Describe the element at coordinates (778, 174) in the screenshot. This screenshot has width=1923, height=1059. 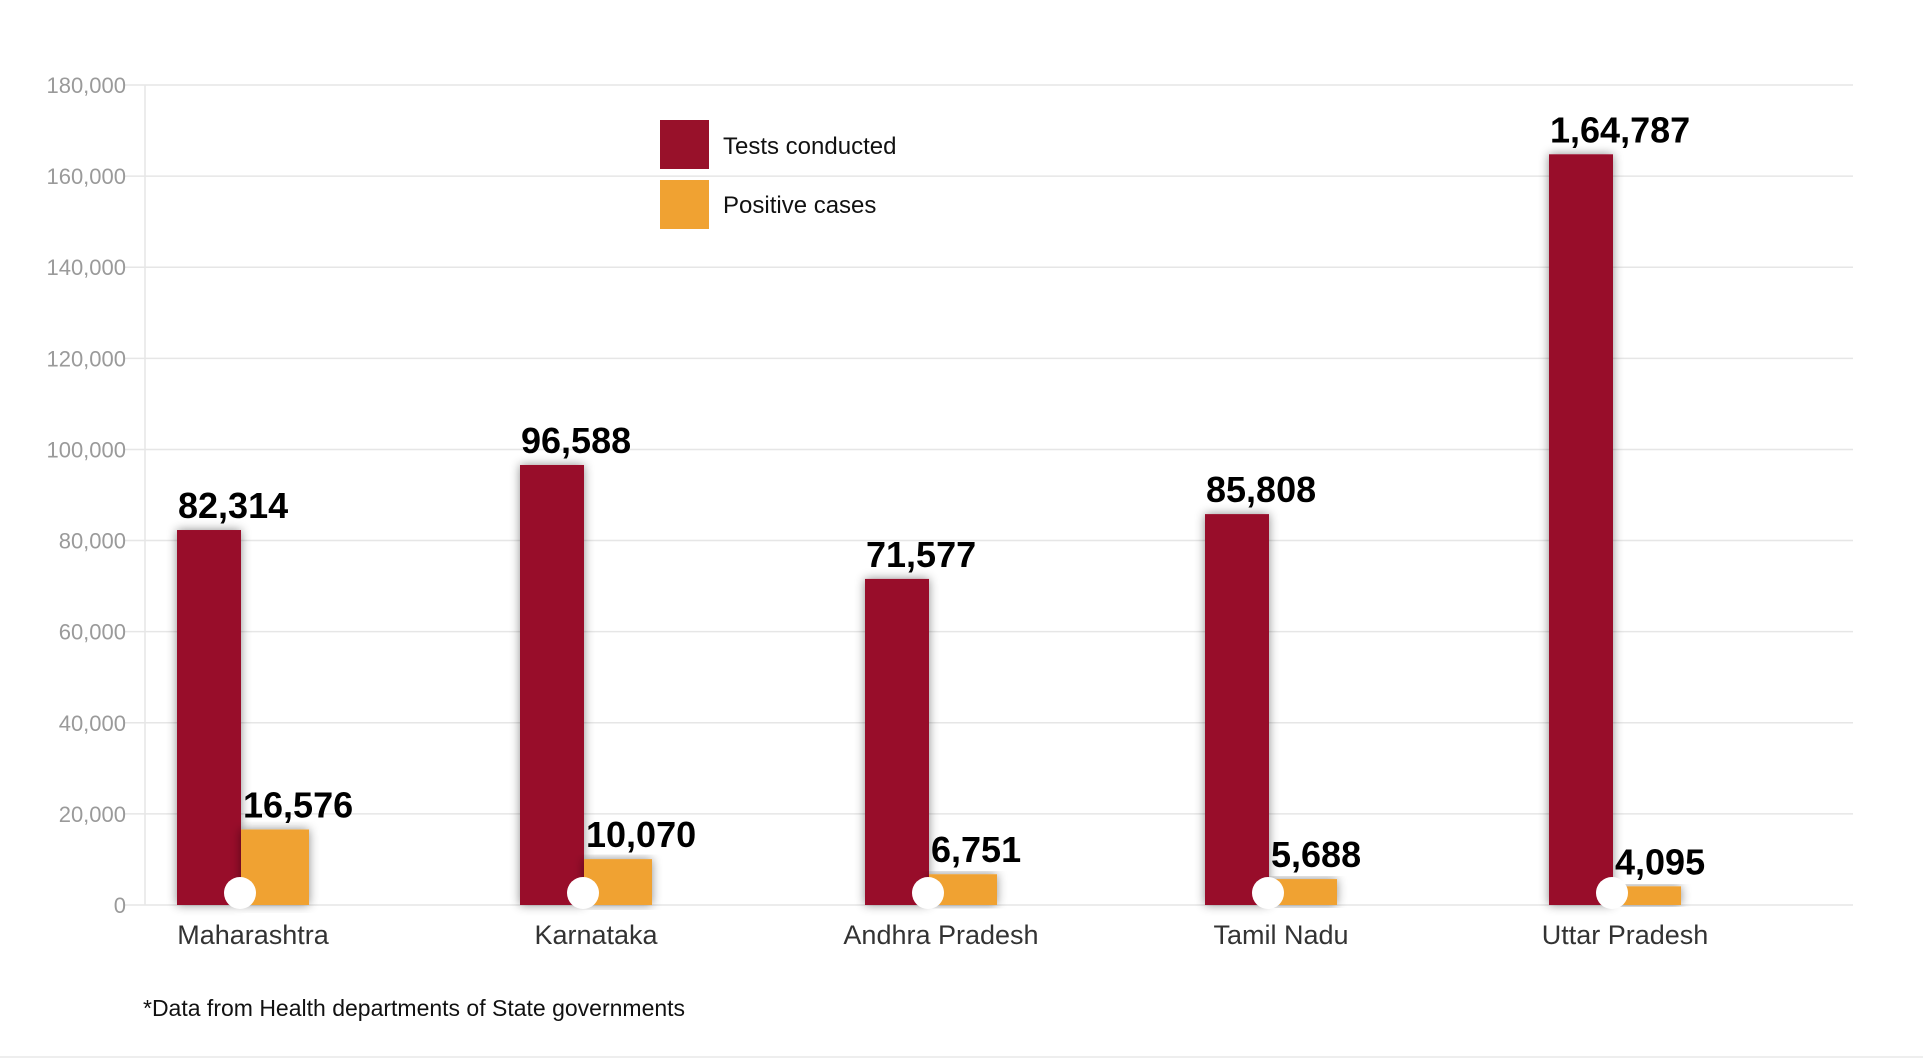
I see `legend: Tests conducted Positive cases` at that location.